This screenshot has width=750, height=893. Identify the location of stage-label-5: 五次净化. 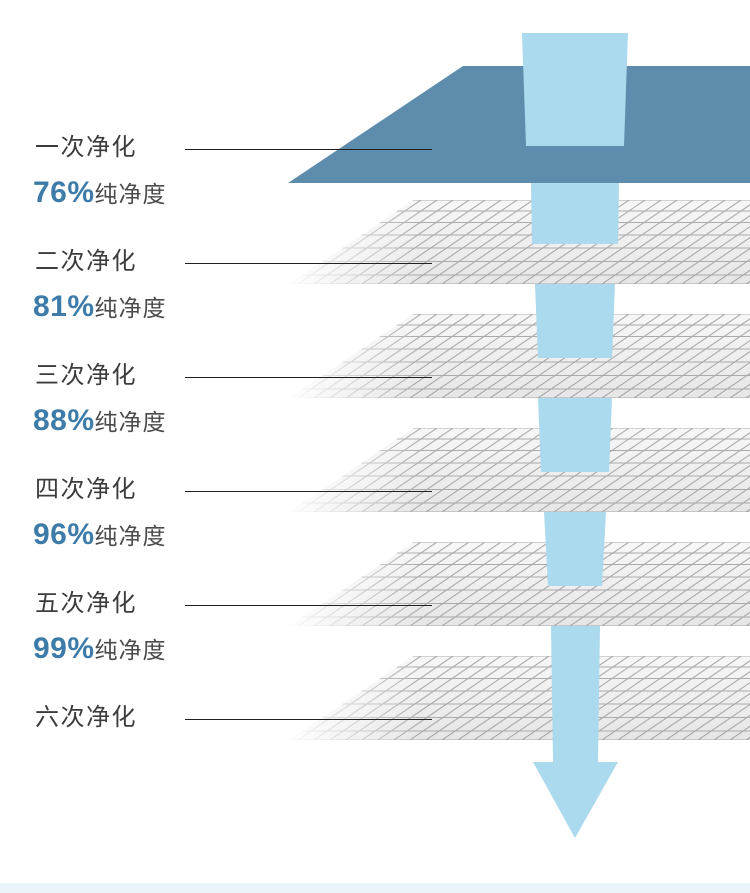
(86, 603).